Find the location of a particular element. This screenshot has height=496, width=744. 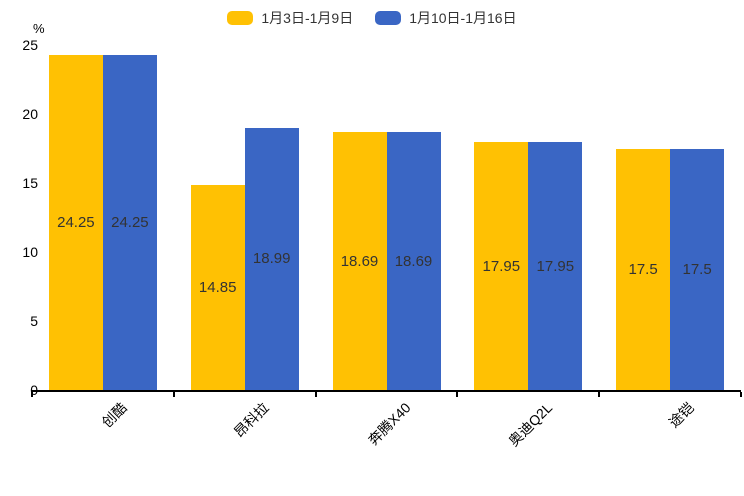

legend-label-series1: 1月3日-1月9日 is located at coordinates (307, 18).